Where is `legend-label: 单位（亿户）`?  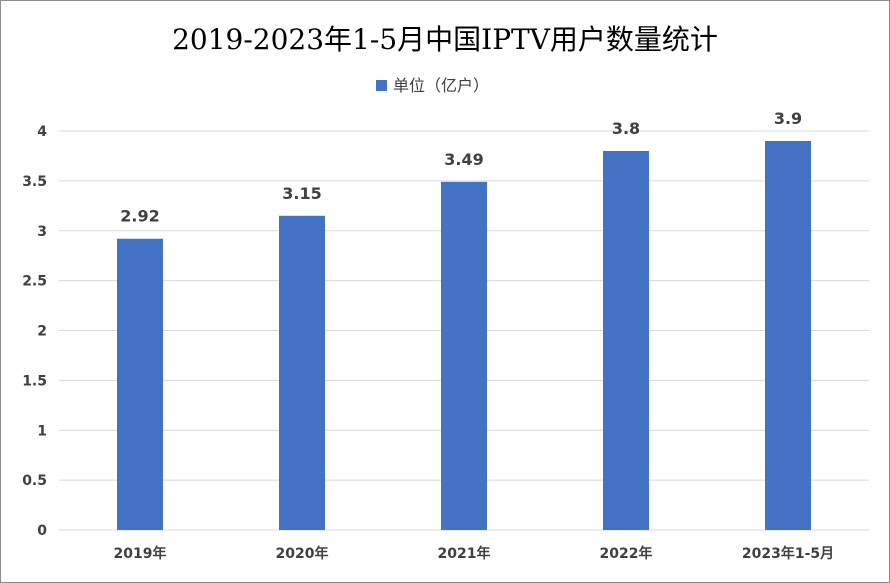
legend-label: 单位（亿户） is located at coordinates (441, 85).